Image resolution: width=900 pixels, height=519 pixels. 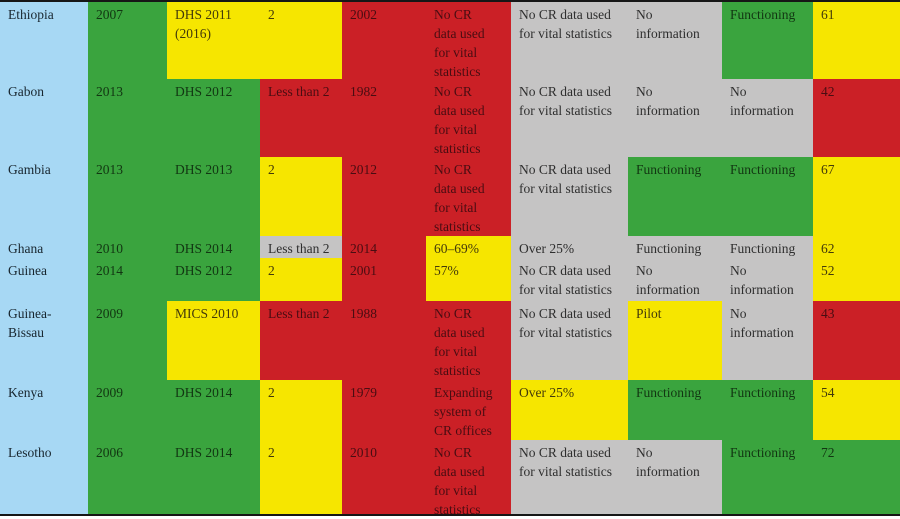 What do you see at coordinates (301, 196) in the screenshot?
I see `table-cell-r3-c4: 2` at bounding box center [301, 196].